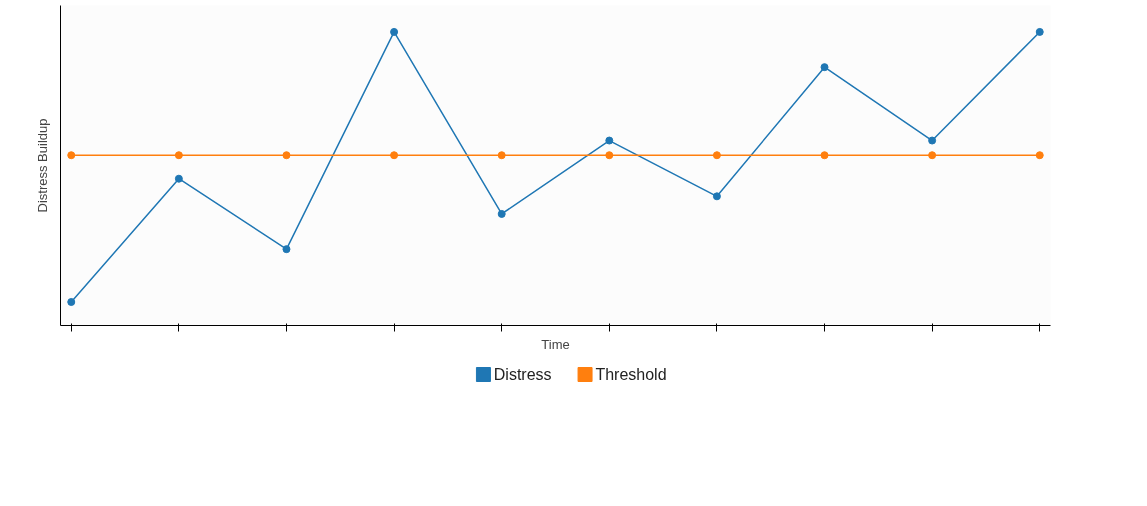 Image resolution: width=1147 pixels, height=506 pixels. What do you see at coordinates (555, 344) in the screenshot?
I see `x-axis-title: Time` at bounding box center [555, 344].